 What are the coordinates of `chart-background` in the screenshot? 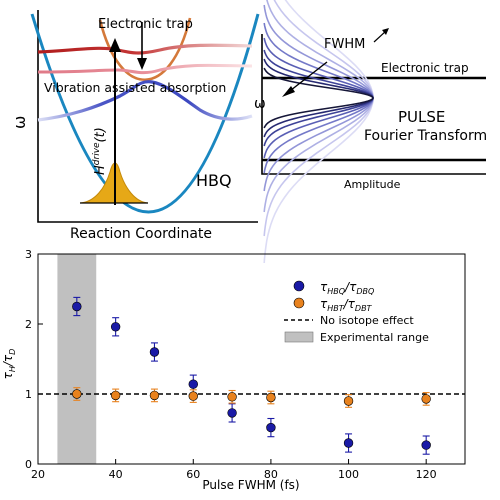 It's located at (77, 359).